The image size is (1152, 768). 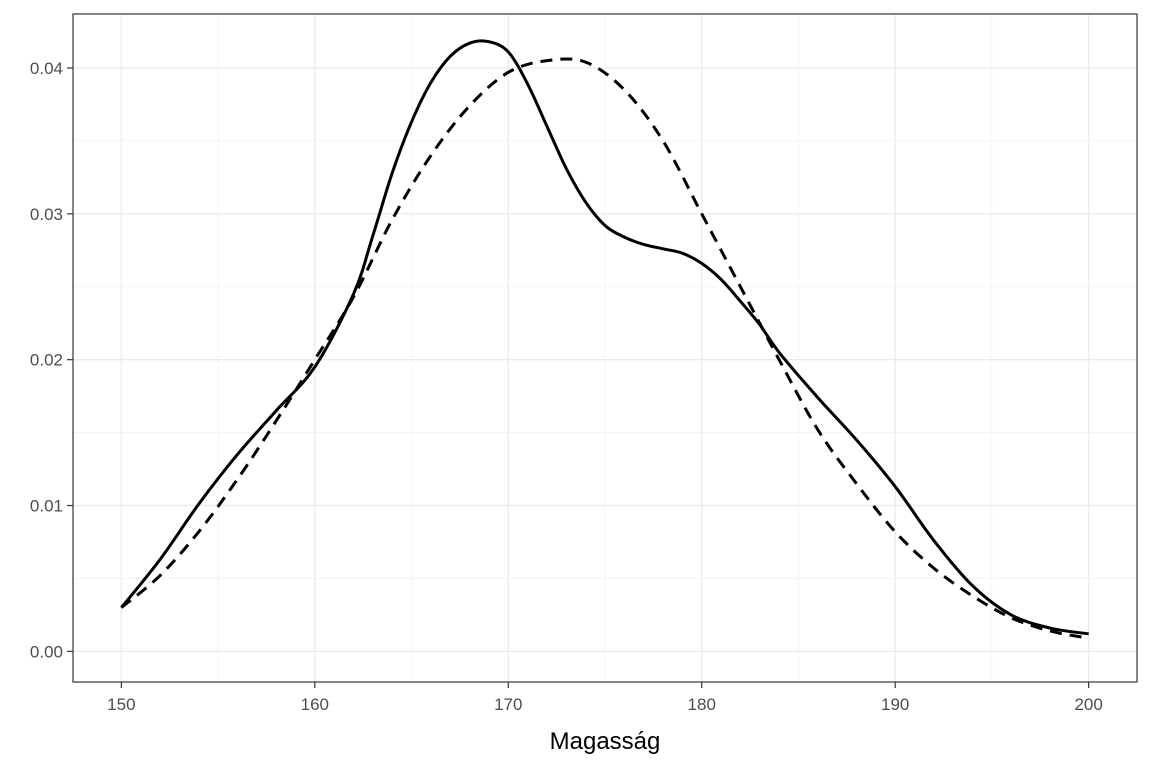 I want to click on x-axis: 150 160 170 180 190 200, so click(x=605, y=698).